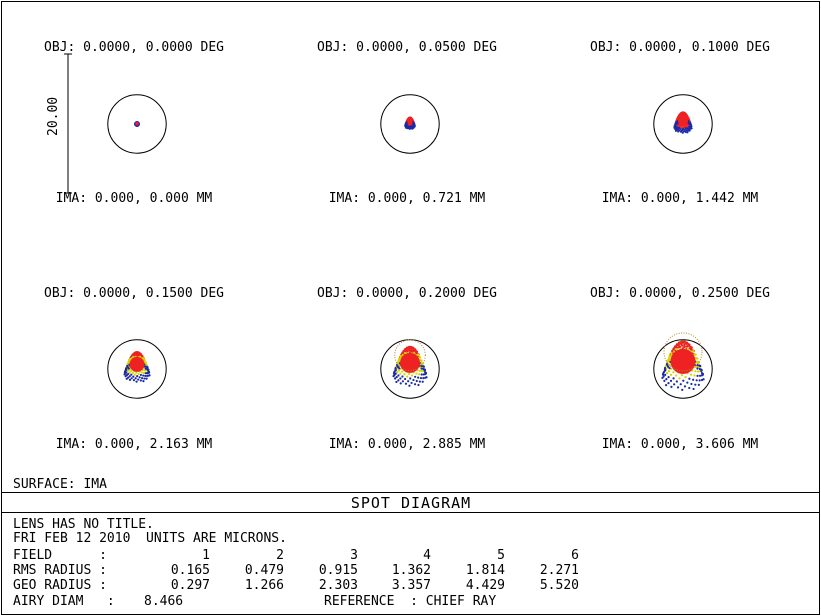  What do you see at coordinates (338, 570) in the screenshot?
I see `rms-value-3: 0.915` at bounding box center [338, 570].